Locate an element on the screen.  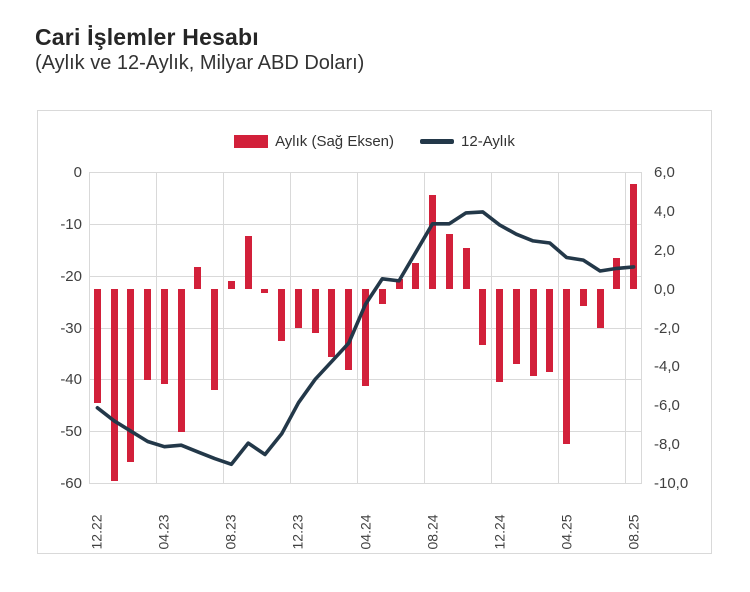
bar-01.23 is located at coordinates (114, 385).